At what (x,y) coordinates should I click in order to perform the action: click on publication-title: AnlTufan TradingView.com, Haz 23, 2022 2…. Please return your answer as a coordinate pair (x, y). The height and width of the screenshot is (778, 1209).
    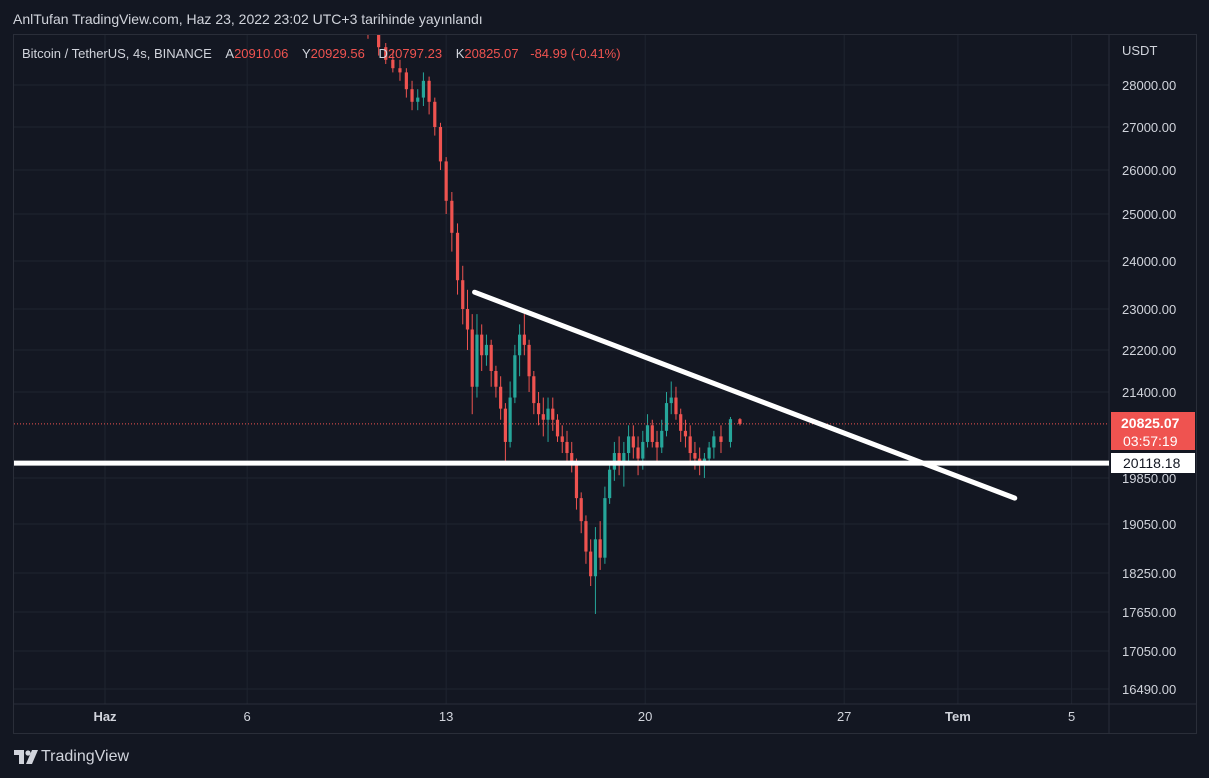
    Looking at the image, I should click on (248, 19).